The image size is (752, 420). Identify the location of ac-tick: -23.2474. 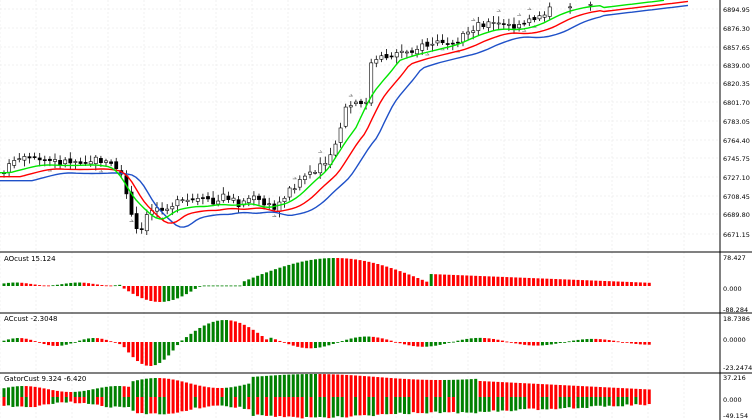
(737, 368).